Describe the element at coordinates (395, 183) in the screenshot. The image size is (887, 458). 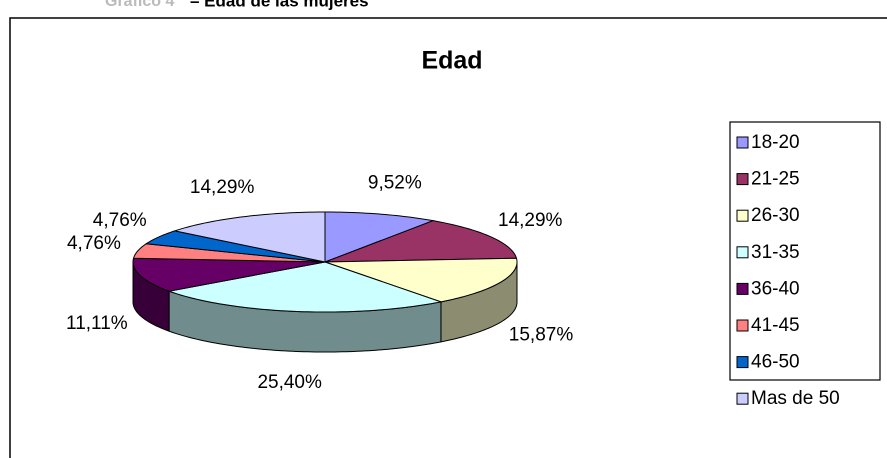
I see `data-label: 9,52%` at that location.